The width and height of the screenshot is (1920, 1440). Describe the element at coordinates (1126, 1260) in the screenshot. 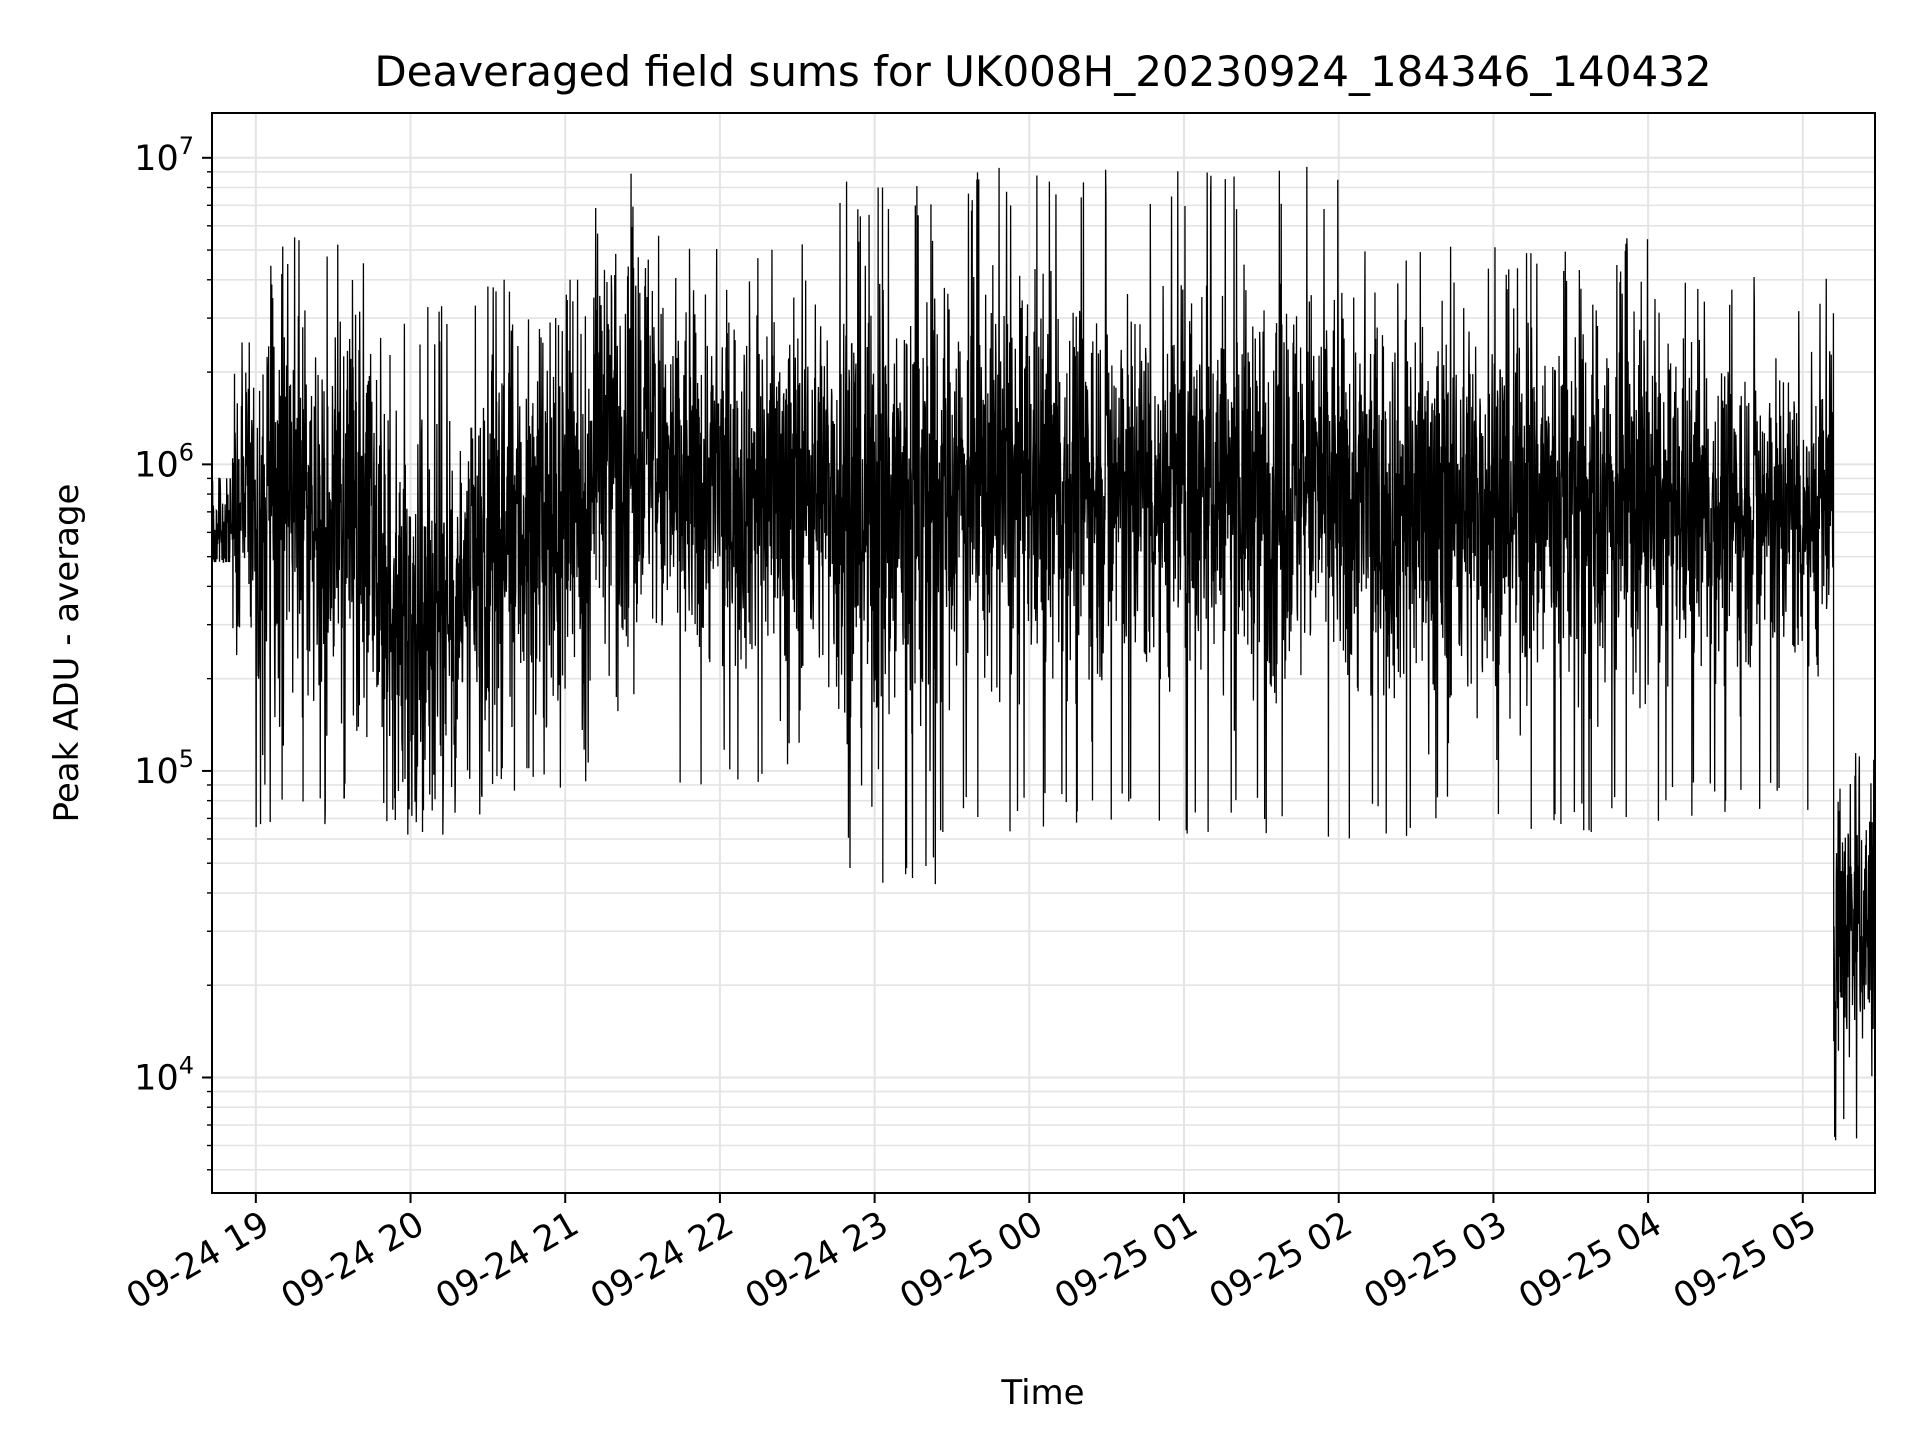

I see `x-tick-label: 09-25 01` at that location.